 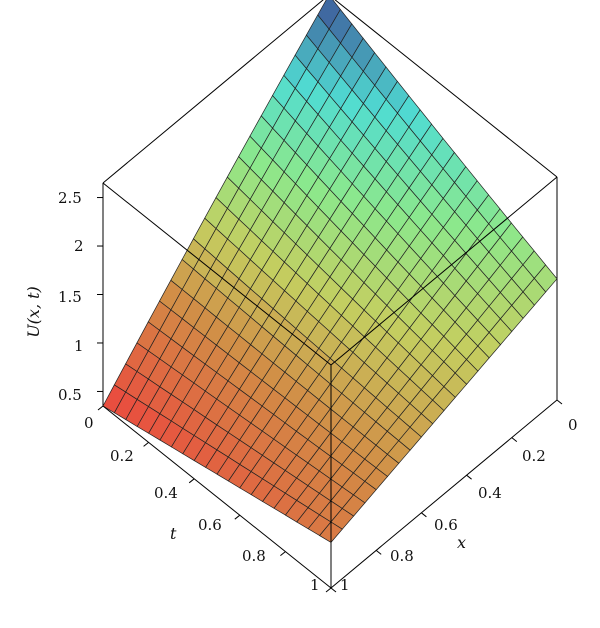 What do you see at coordinates (210, 525) in the screenshot?
I see `t-tick-label: 0.6` at bounding box center [210, 525].